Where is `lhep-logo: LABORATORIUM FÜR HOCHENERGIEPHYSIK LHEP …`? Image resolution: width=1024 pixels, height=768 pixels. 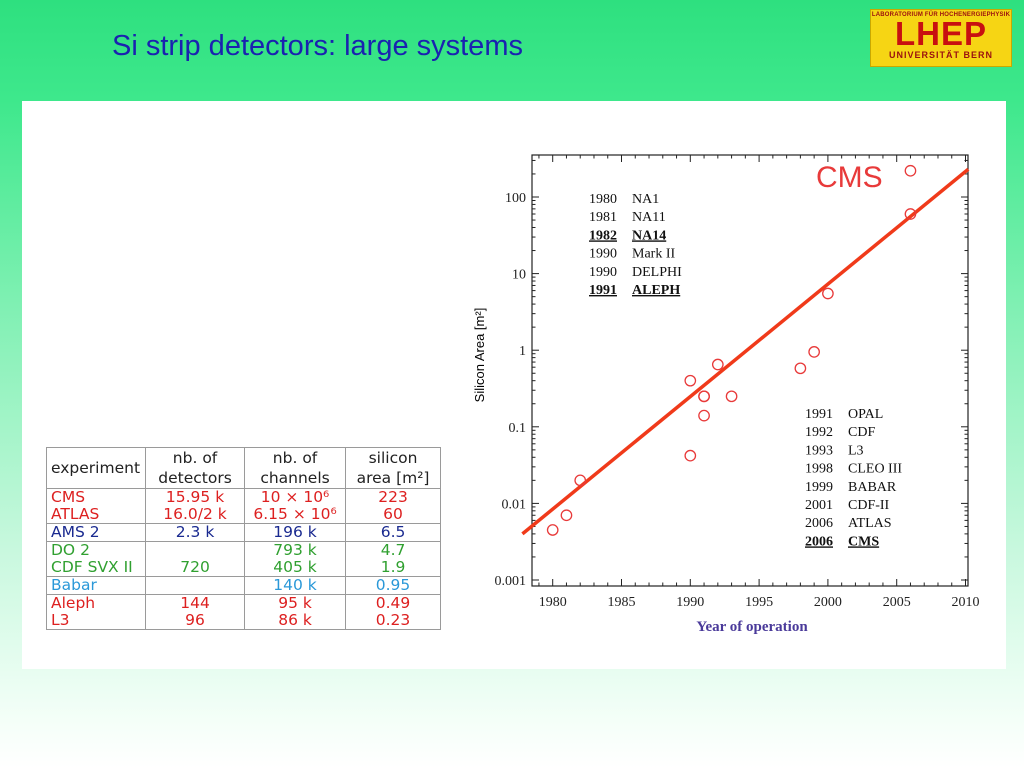 lhep-logo: LABORATORIUM FÜR HOCHENERGIEPHYSIK LHEP … is located at coordinates (941, 38).